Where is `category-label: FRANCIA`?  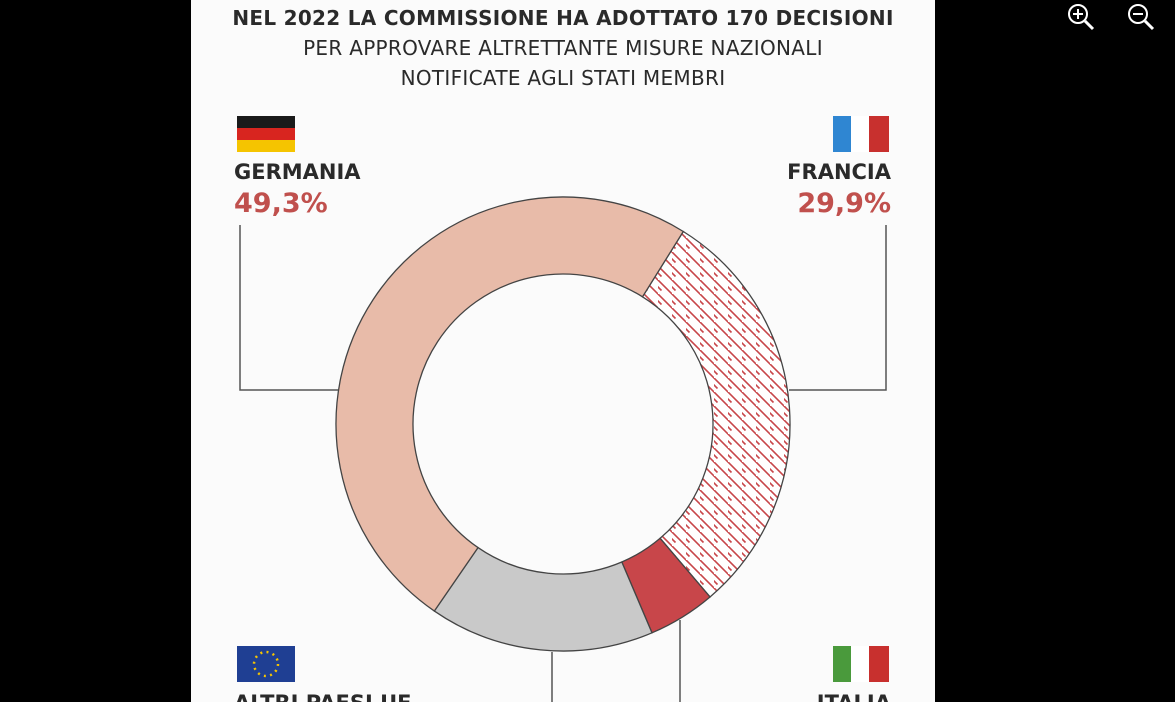
category-label: FRANCIA is located at coordinates (839, 172).